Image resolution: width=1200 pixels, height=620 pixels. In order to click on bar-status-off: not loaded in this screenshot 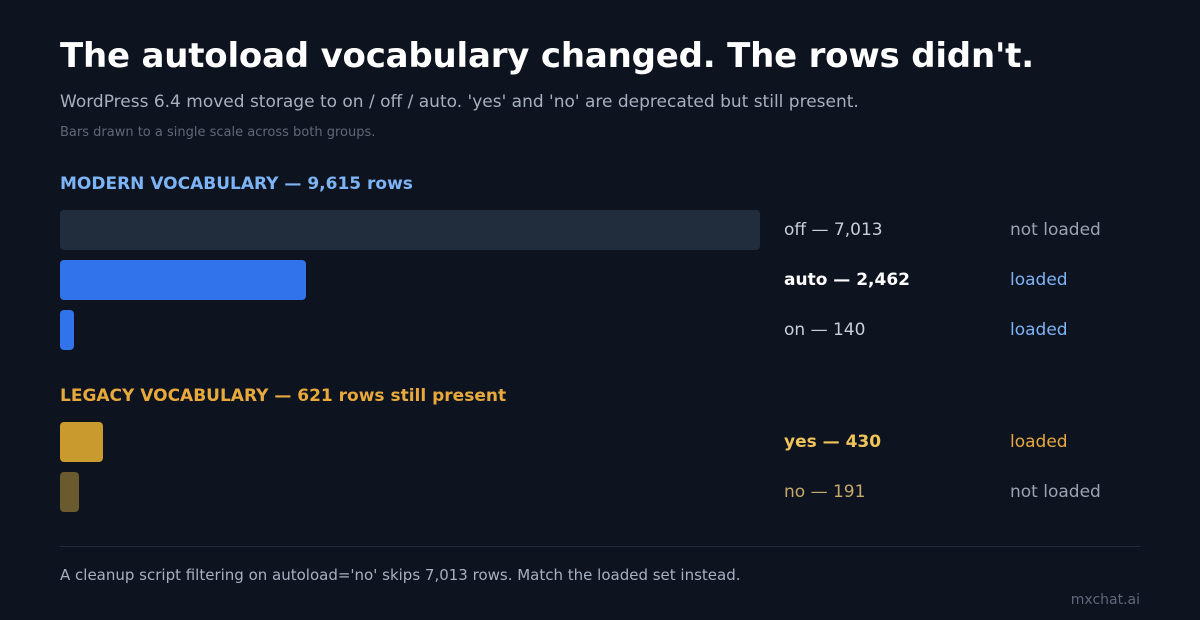, I will do `click(1055, 230)`.